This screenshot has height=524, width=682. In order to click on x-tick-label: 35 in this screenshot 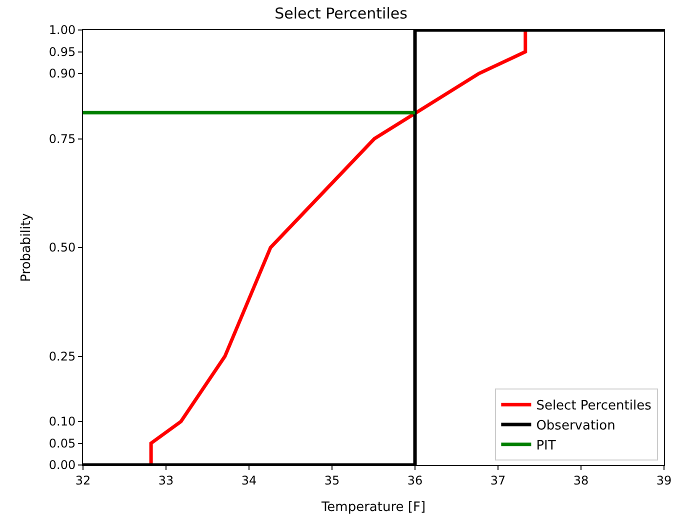, I will do `click(332, 480)`.